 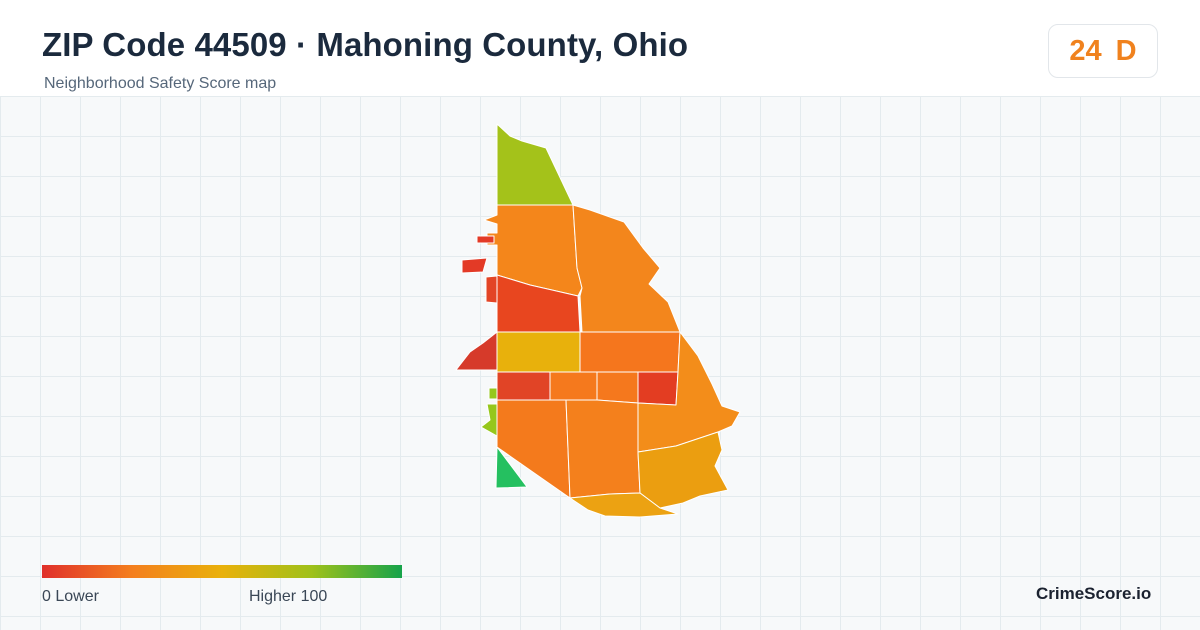 I want to click on map-region-west-middle-tract, so click(x=538, y=352).